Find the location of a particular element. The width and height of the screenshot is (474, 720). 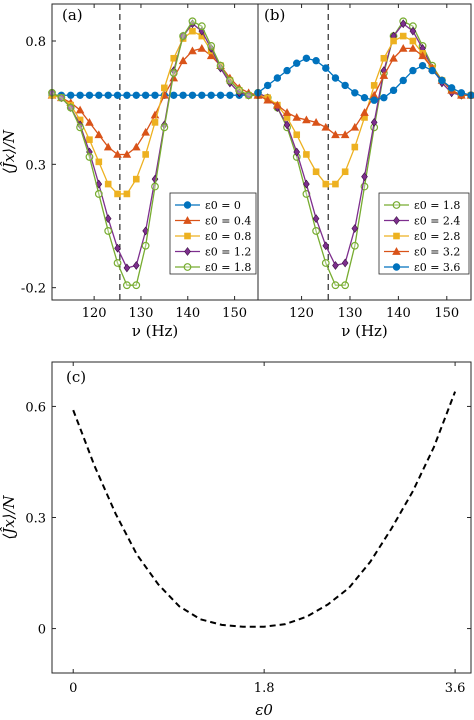

panel-label-a: (a) is located at coordinates (72, 15).